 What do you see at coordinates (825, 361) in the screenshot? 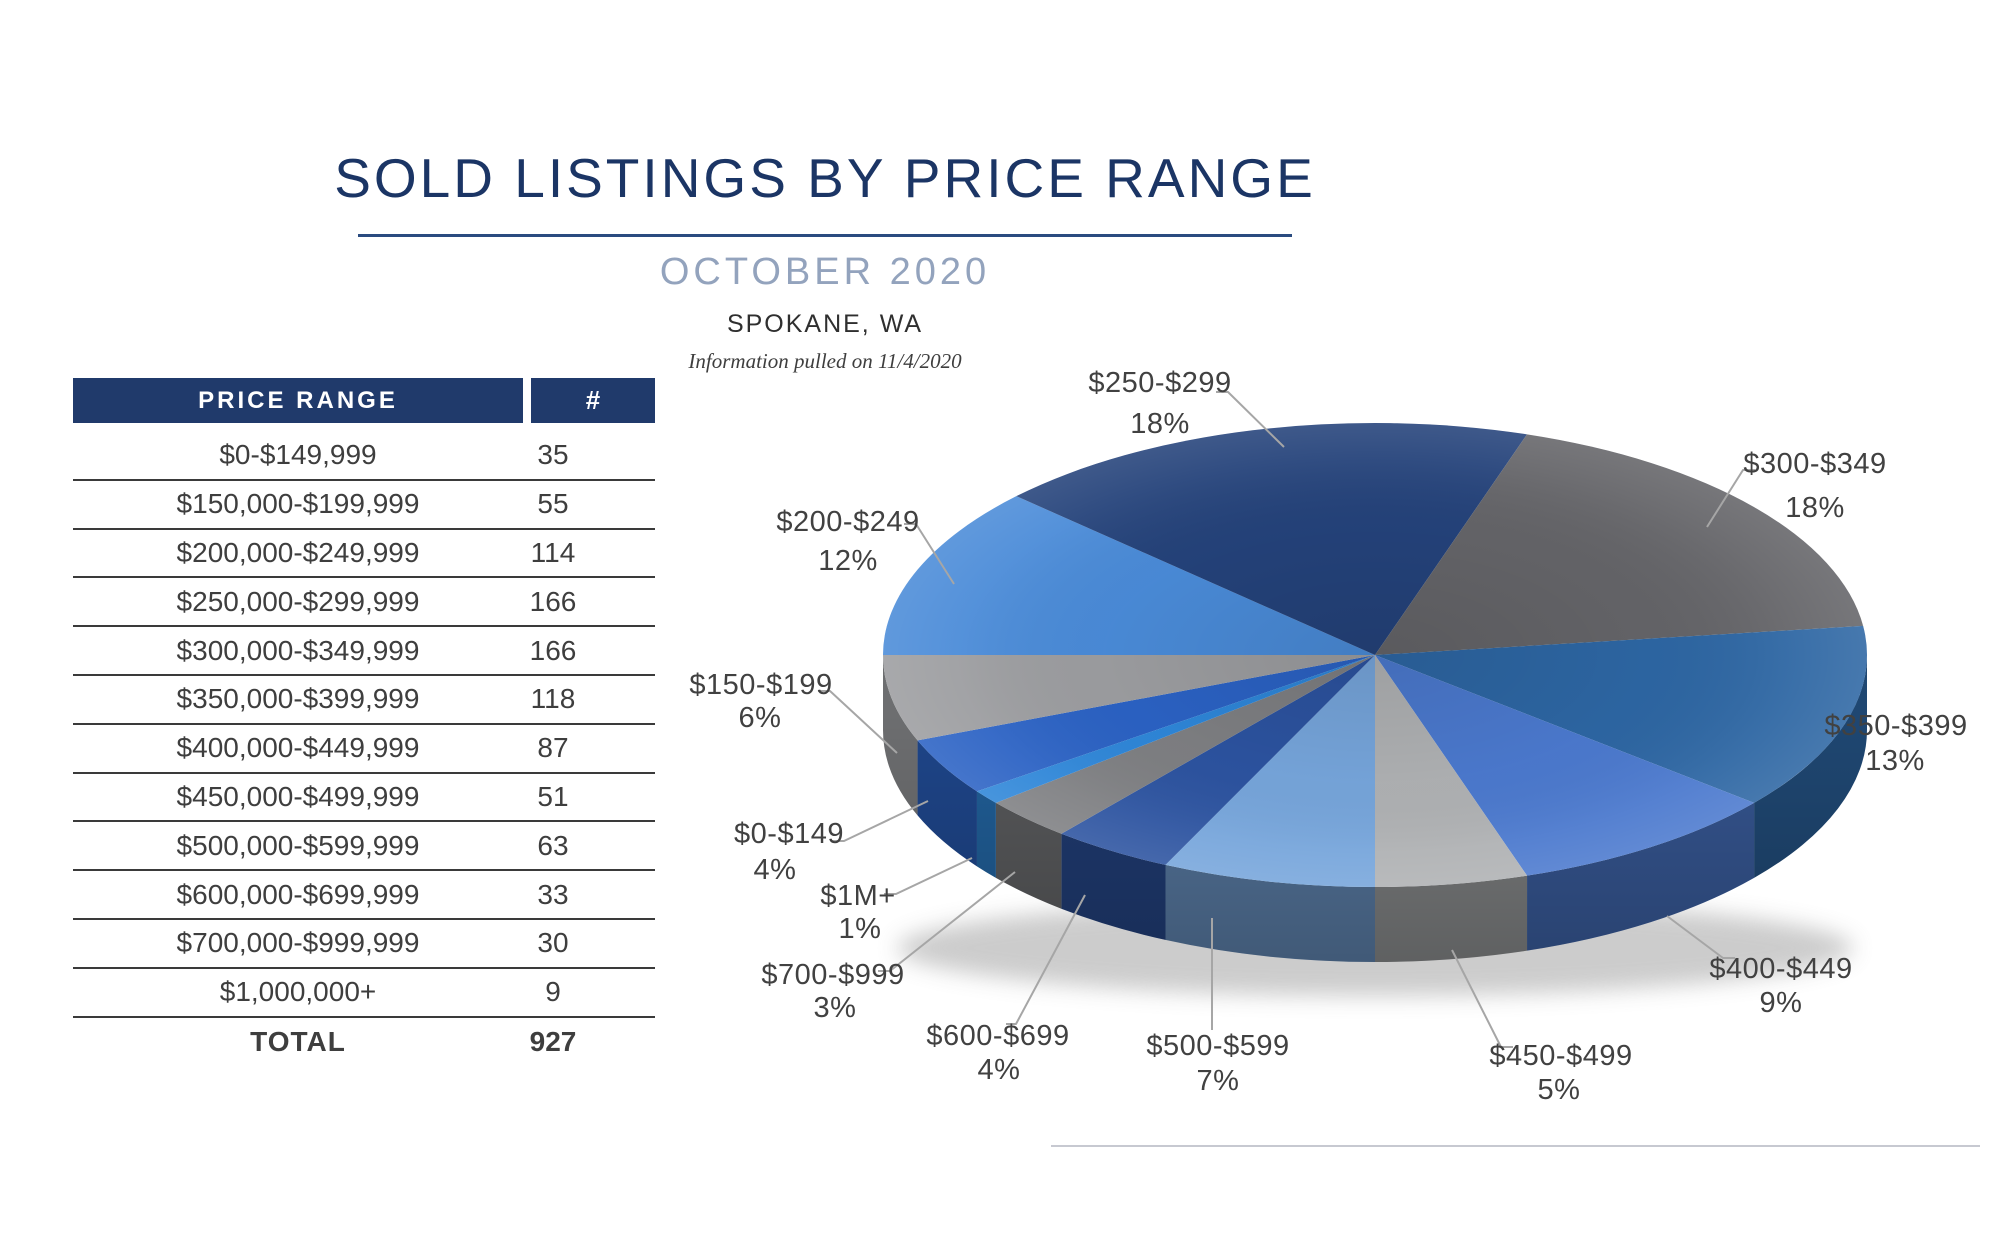
I see `data-pull-note: Information pulled on 11/4/2020` at bounding box center [825, 361].